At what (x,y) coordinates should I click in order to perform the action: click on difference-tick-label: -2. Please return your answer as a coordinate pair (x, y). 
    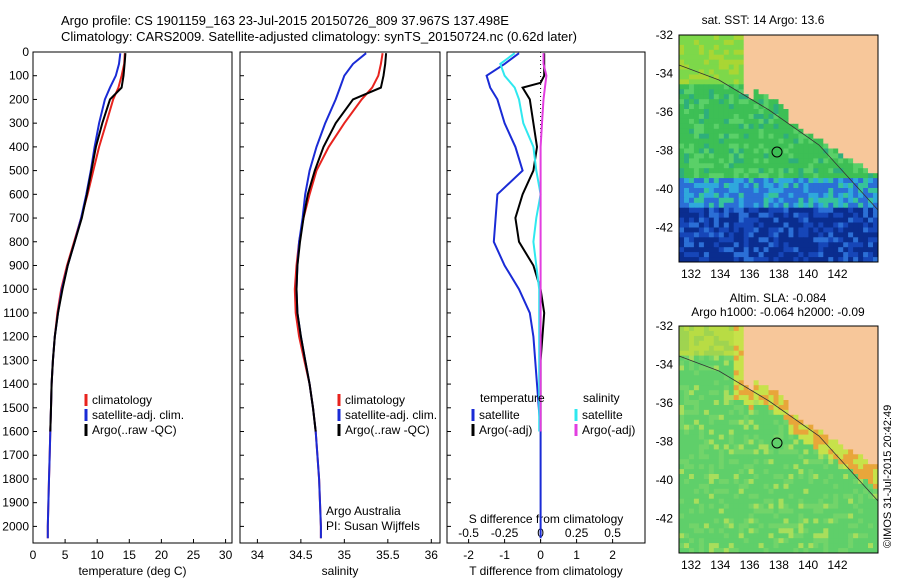
    Looking at the image, I should click on (468, 555).